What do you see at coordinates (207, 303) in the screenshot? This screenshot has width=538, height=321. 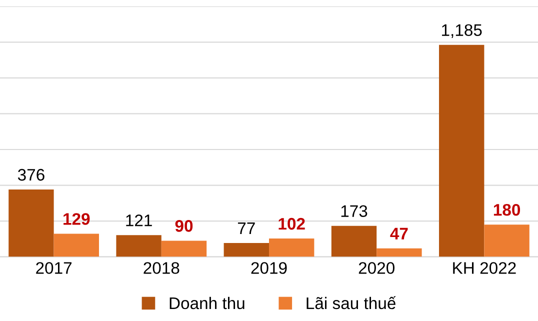 I see `legend-label: Doanh thu` at bounding box center [207, 303].